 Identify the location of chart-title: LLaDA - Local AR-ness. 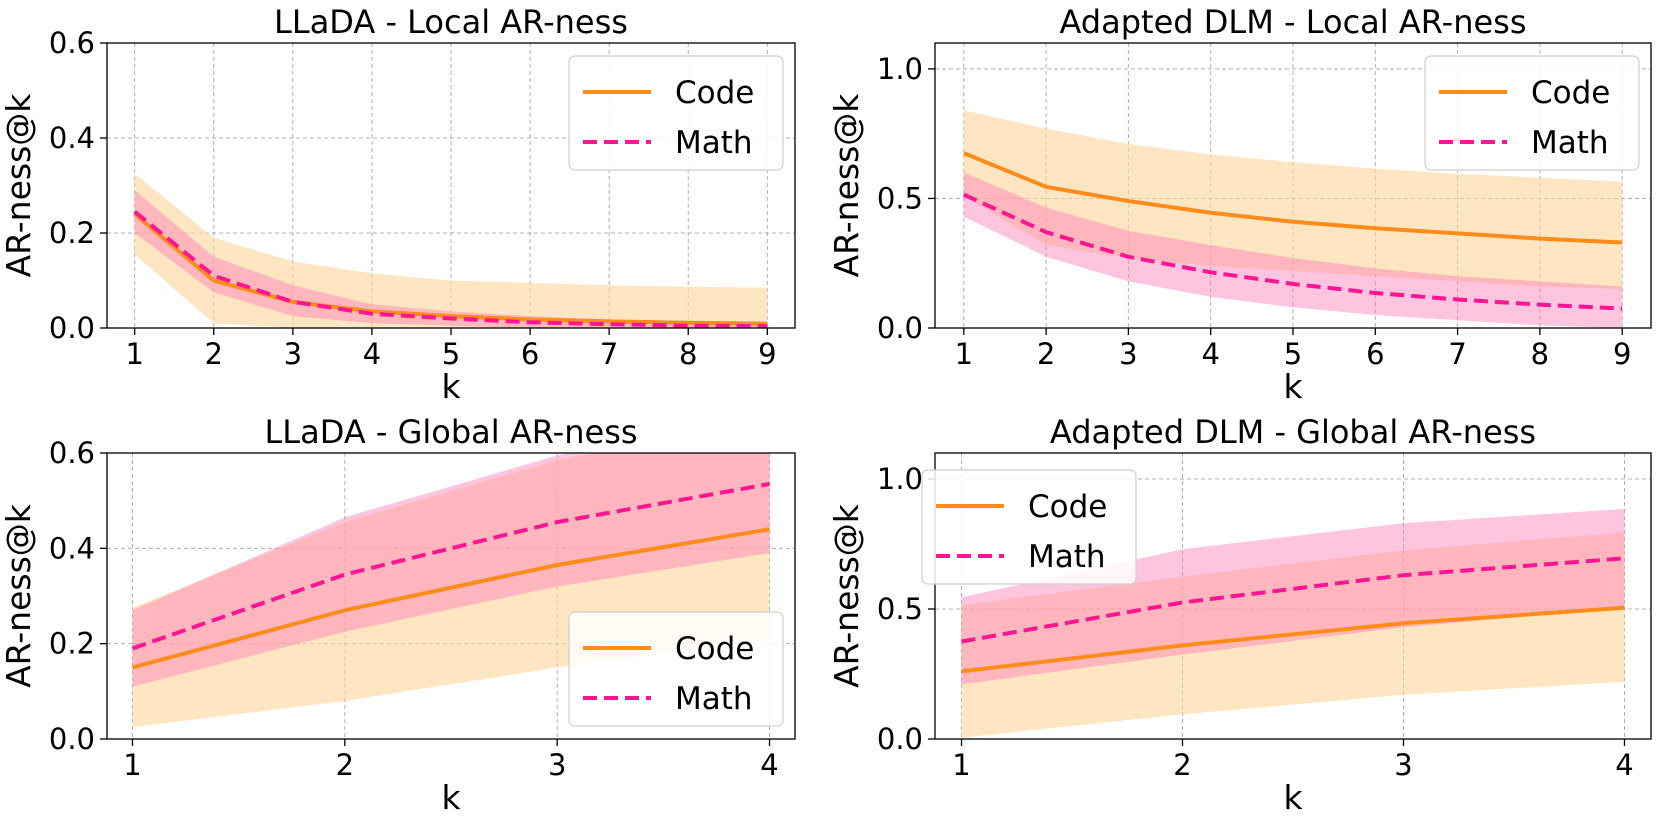
(451, 22).